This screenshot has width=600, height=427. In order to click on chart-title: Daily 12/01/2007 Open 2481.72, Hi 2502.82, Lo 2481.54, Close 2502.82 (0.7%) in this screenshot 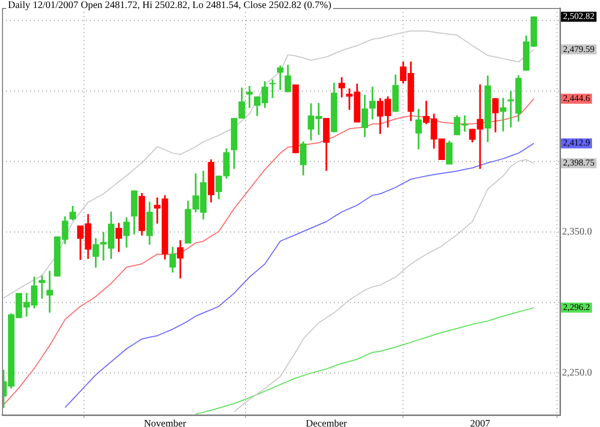, I will do `click(170, 5)`.